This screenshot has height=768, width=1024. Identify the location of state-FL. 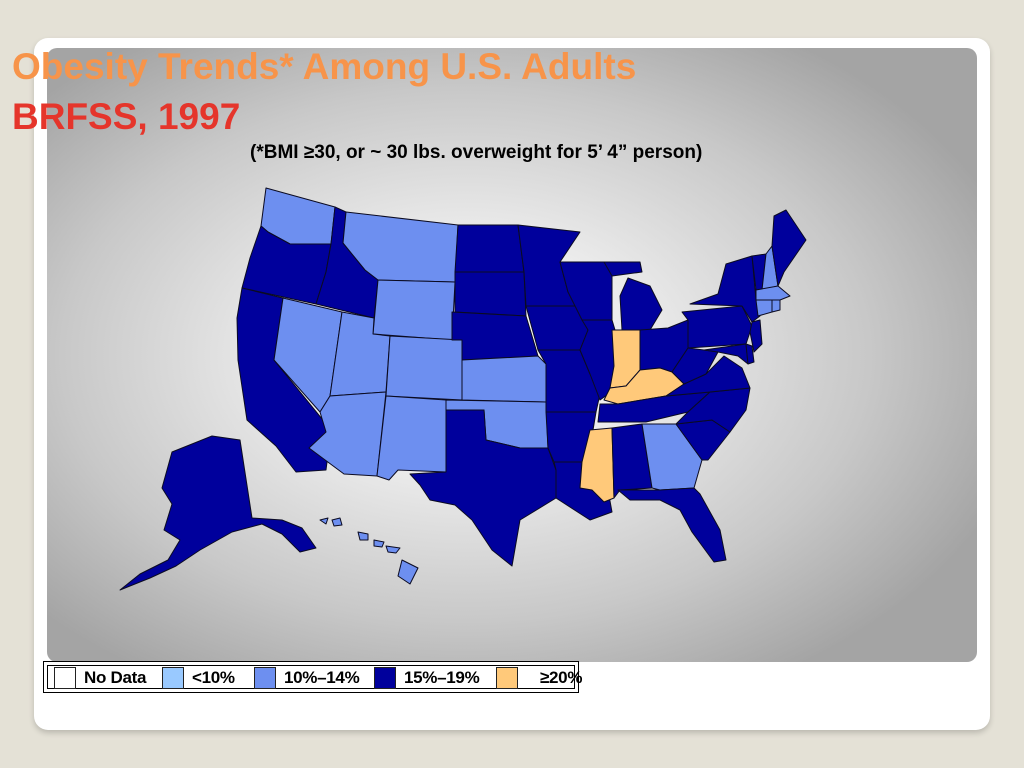
(672, 525).